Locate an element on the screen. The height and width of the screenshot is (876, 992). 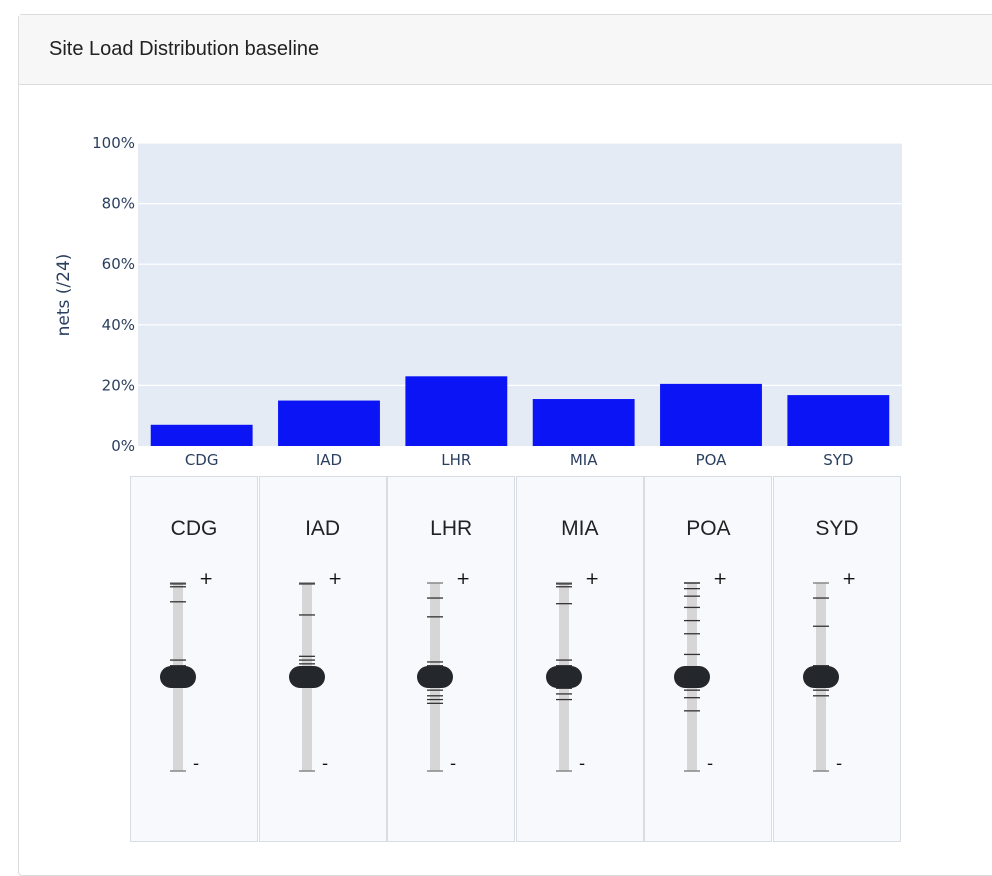
slider-panel-mia: MIA + - is located at coordinates (580, 659).